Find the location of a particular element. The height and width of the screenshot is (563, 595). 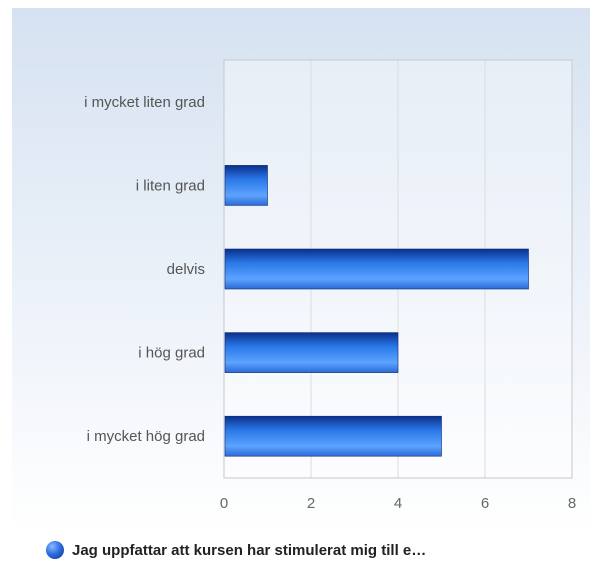

x-tick-label: 0 is located at coordinates (224, 503).